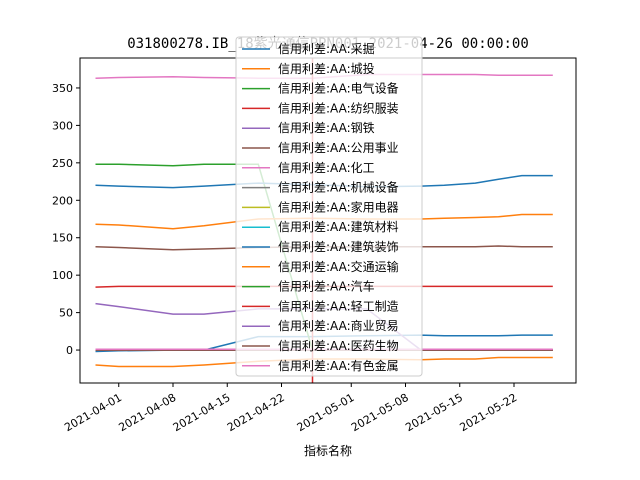  I want to click on legend-label: 信用利差:AA:机械设备, so click(338, 187).